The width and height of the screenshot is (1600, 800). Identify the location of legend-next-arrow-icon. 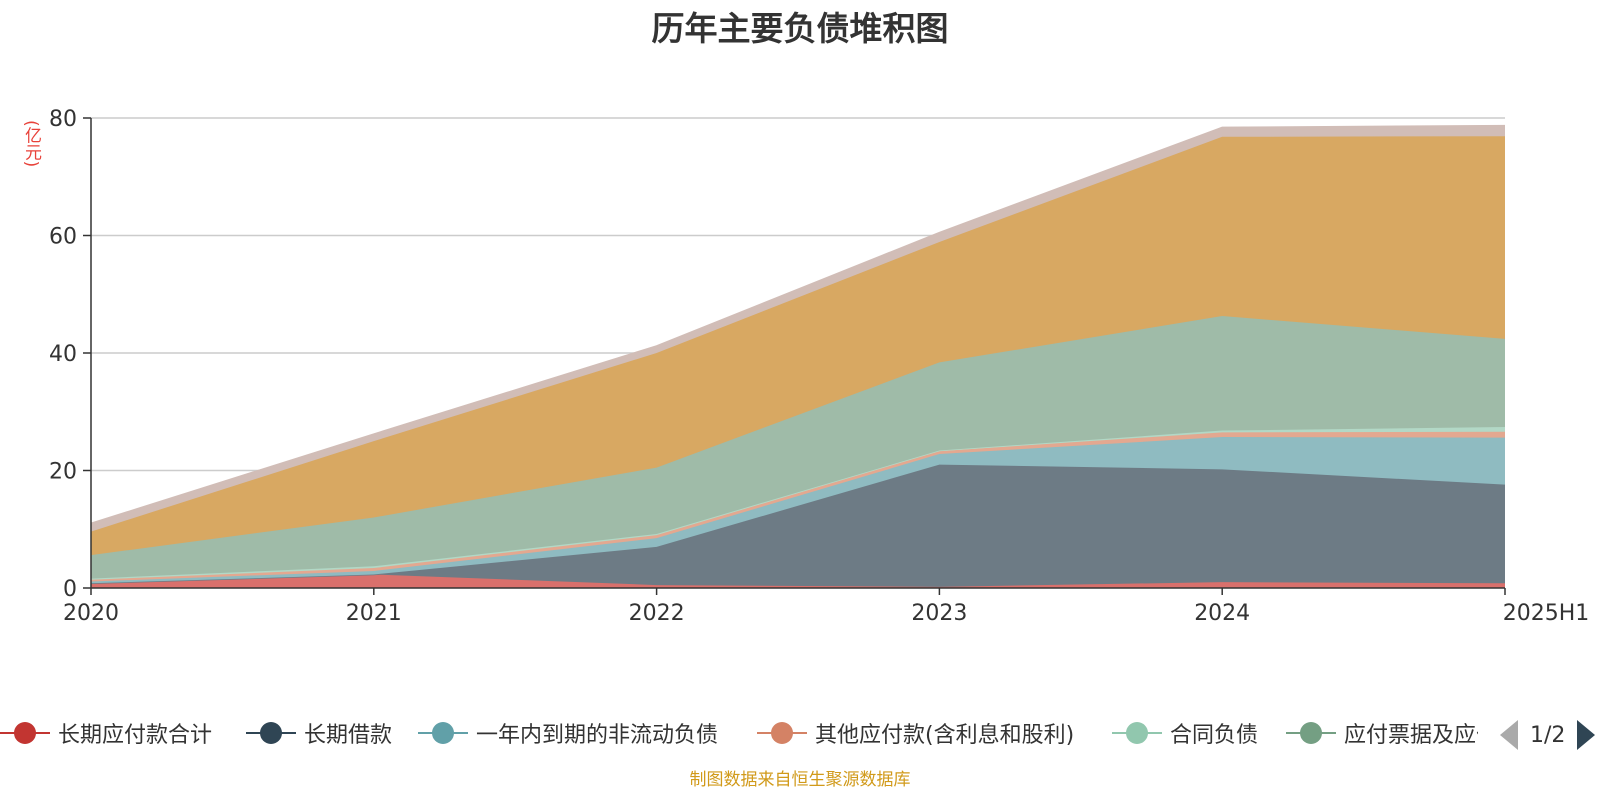
(1586, 735).